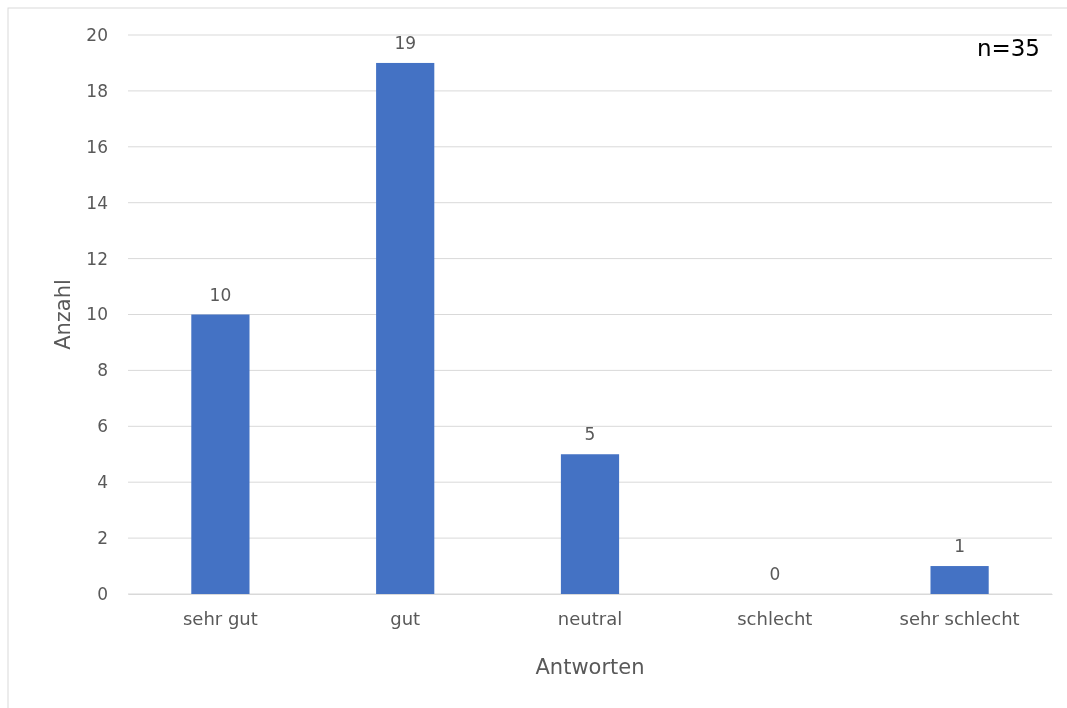 The width and height of the screenshot is (1067, 708). Describe the element at coordinates (97, 34) in the screenshot. I see `y-tick-label: 20` at that location.